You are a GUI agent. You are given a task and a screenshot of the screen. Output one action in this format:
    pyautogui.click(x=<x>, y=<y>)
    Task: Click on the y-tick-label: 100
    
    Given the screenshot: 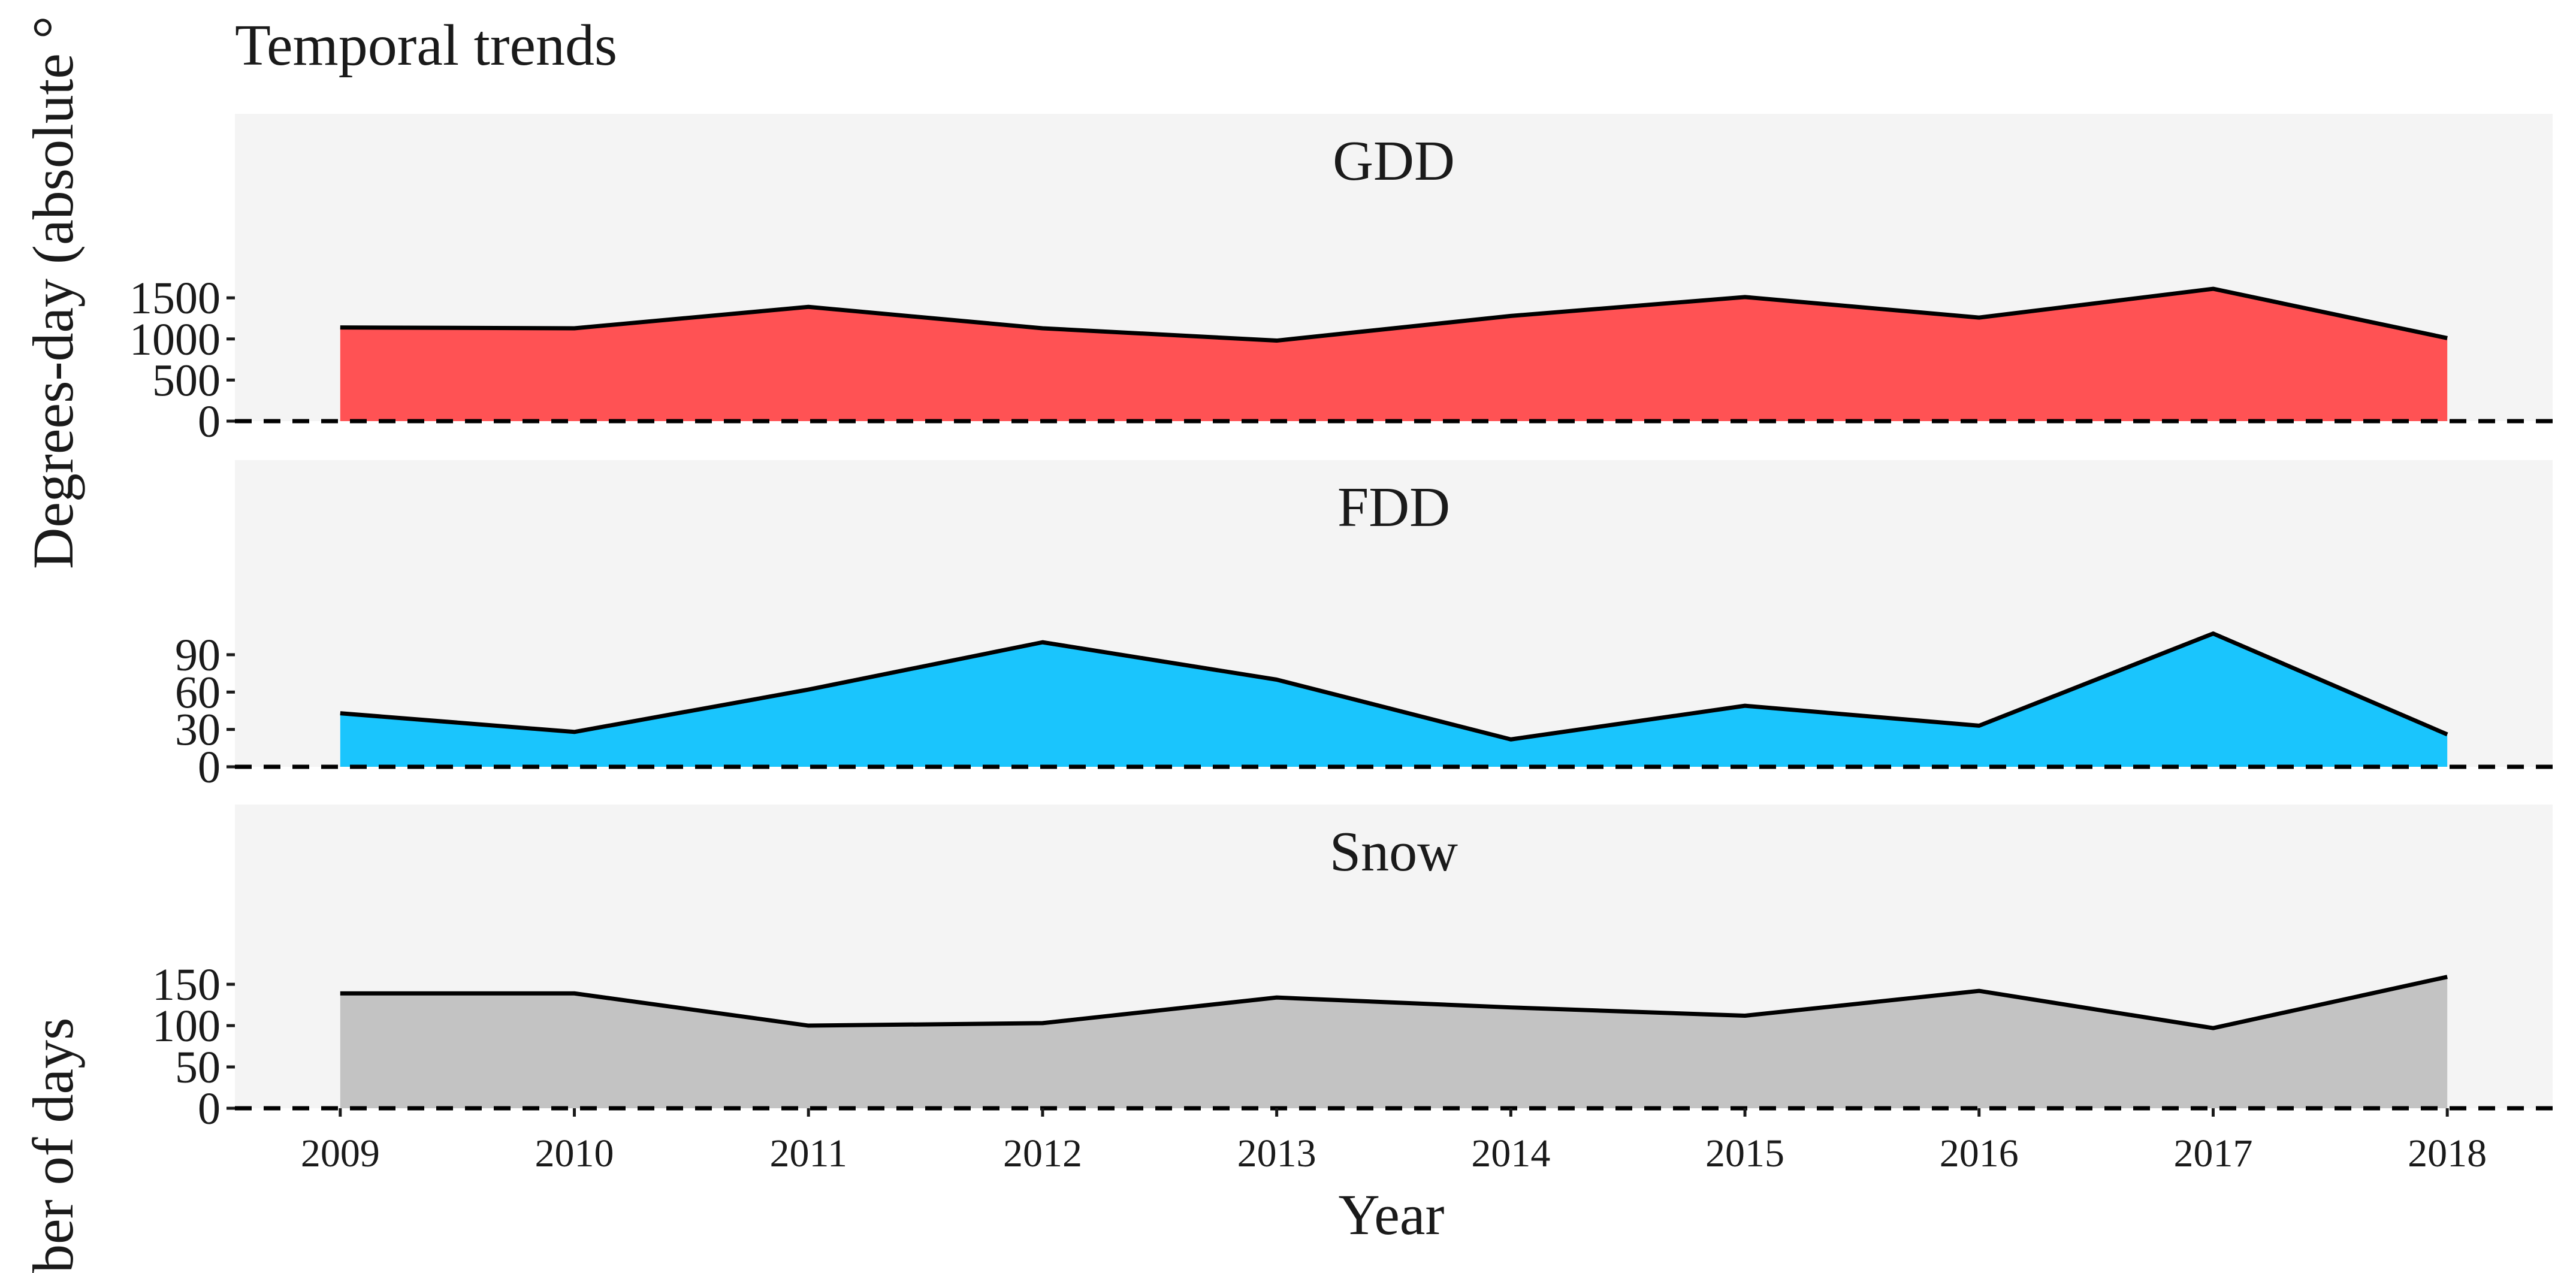 What is the action you would take?
    pyautogui.click(x=187, y=1026)
    